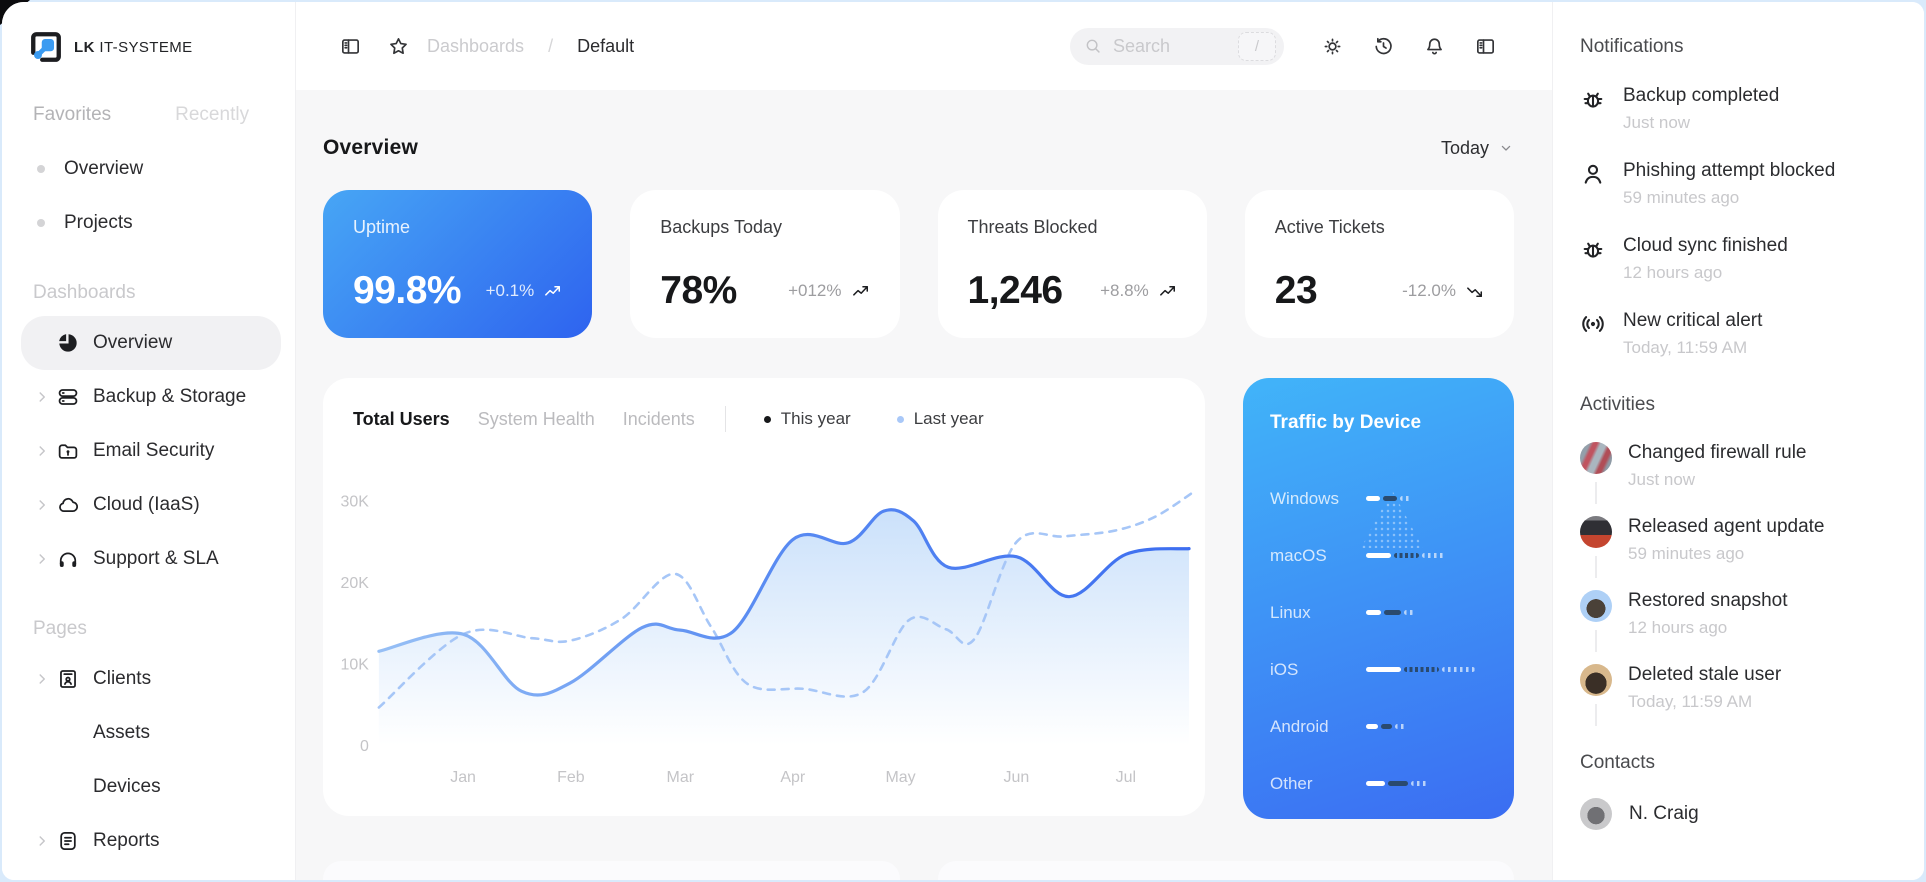 The image size is (1926, 882). I want to click on favorites-list: Overview Projects, so click(152, 196).